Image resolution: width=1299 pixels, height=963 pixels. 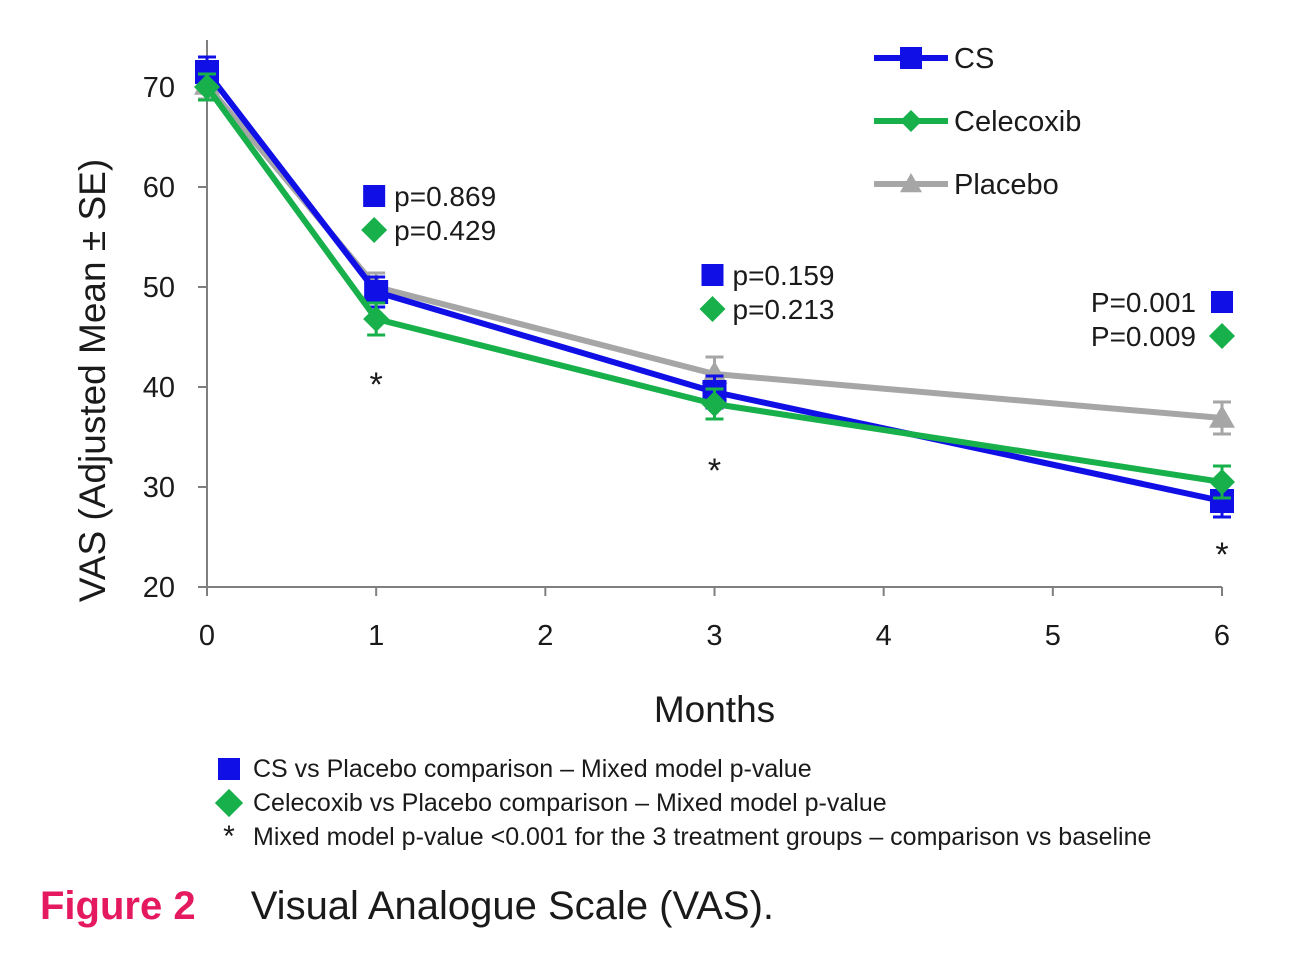 What do you see at coordinates (934, 59) in the screenshot?
I see `legend-item-cs: CS` at bounding box center [934, 59].